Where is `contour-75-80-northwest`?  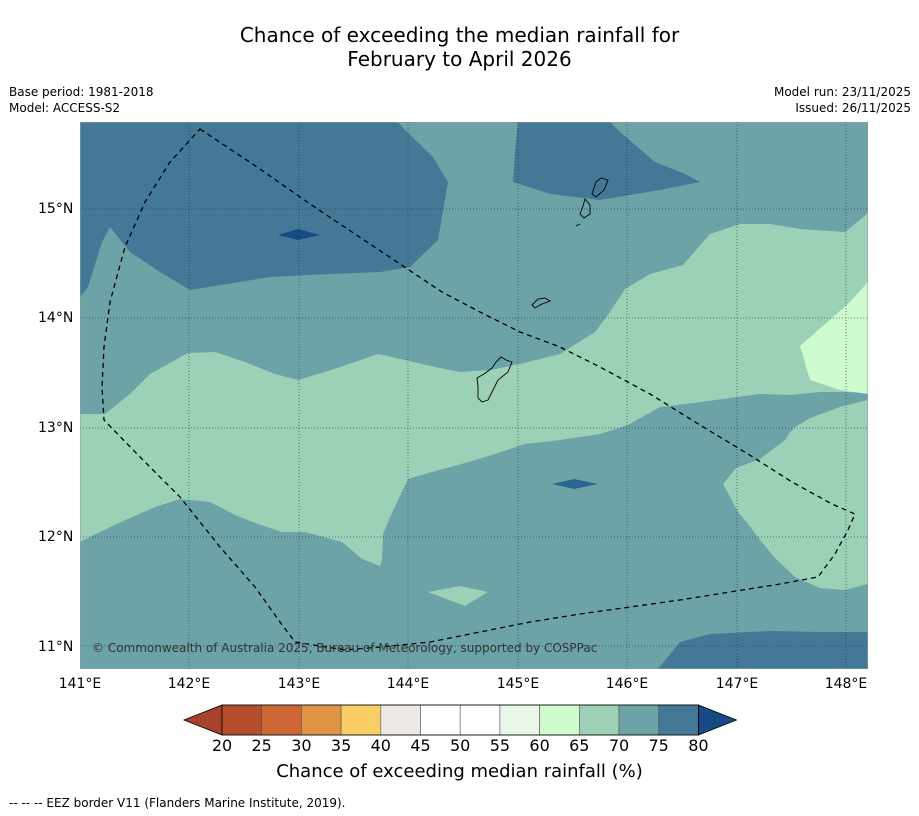 contour-75-80-northwest is located at coordinates (264, 209).